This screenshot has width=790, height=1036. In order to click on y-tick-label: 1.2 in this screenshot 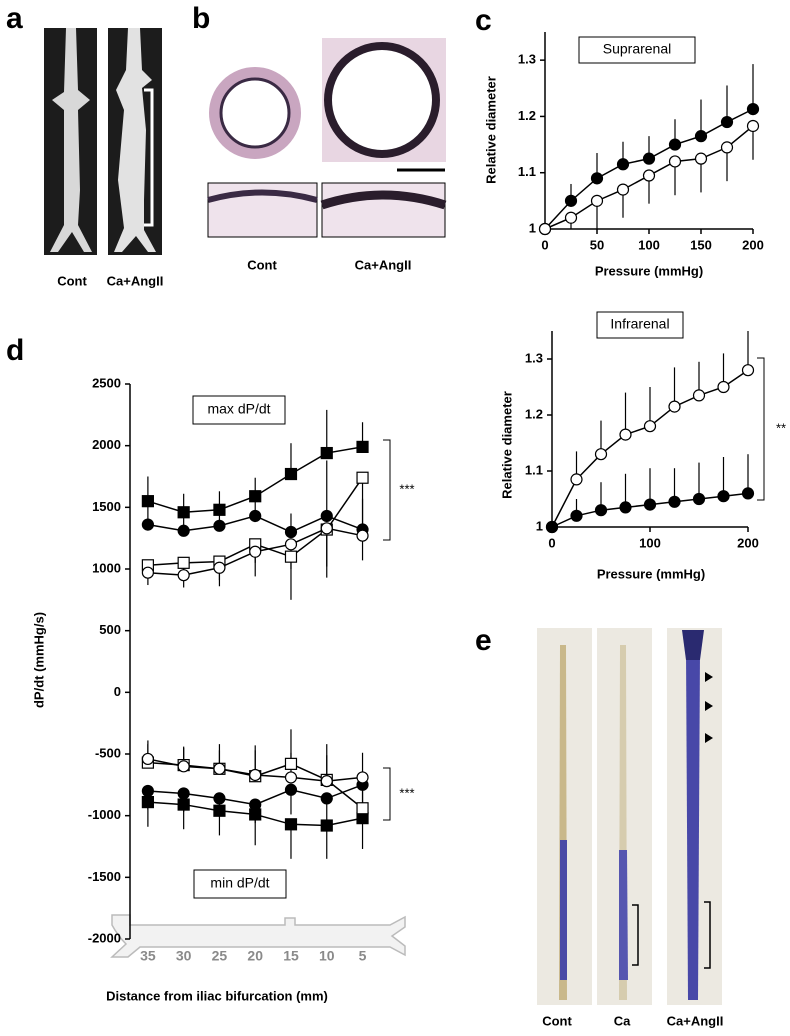, I will do `click(527, 115)`.